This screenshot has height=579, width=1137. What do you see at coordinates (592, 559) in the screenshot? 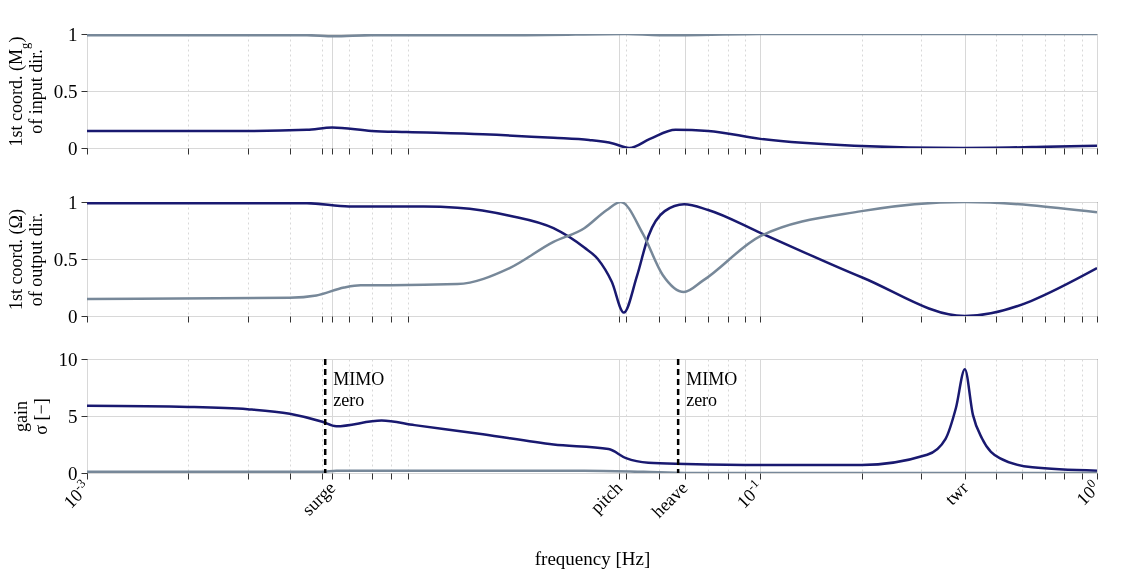
I see `x-axis-title: frequency [Hz]` at bounding box center [592, 559].